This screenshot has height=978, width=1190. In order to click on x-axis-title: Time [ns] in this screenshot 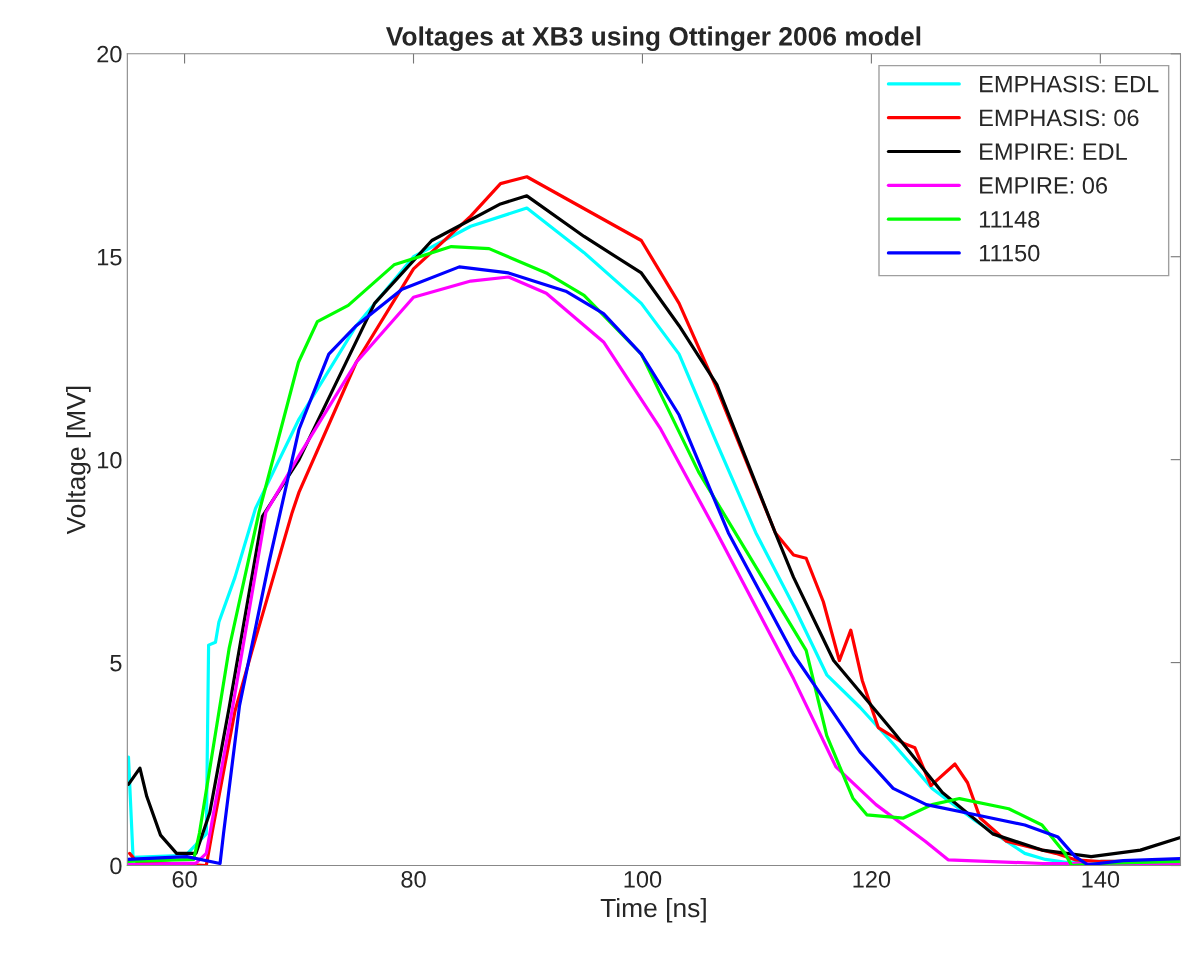, I will do `click(653, 910)`.